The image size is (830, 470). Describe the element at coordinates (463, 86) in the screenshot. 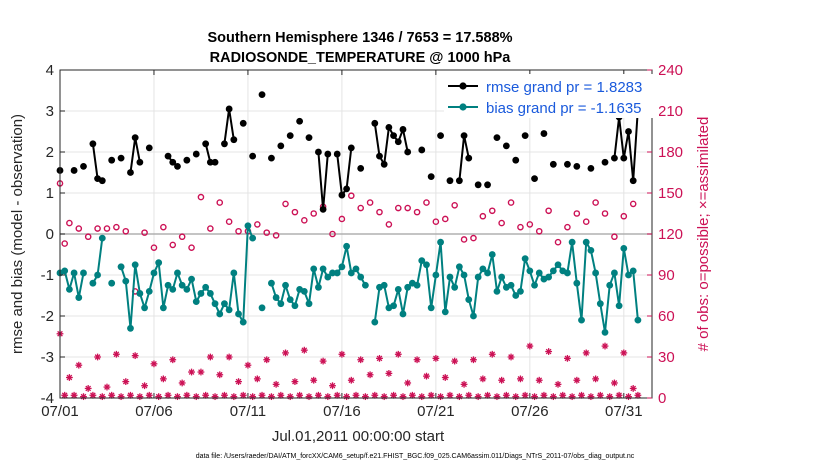

I see `legend-rmse-marker` at that location.